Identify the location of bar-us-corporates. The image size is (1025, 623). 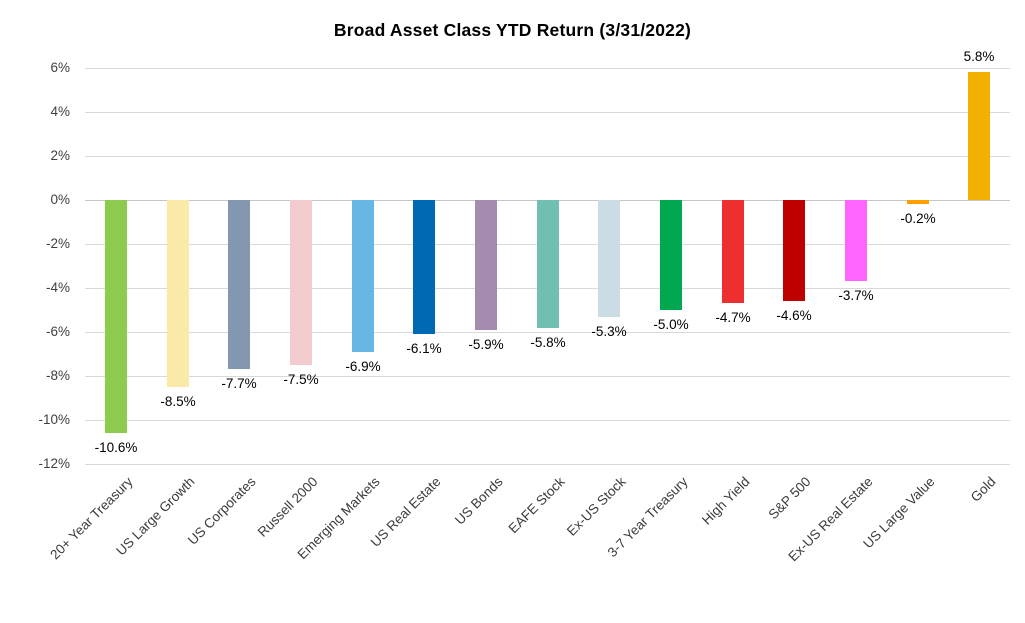
(239, 284).